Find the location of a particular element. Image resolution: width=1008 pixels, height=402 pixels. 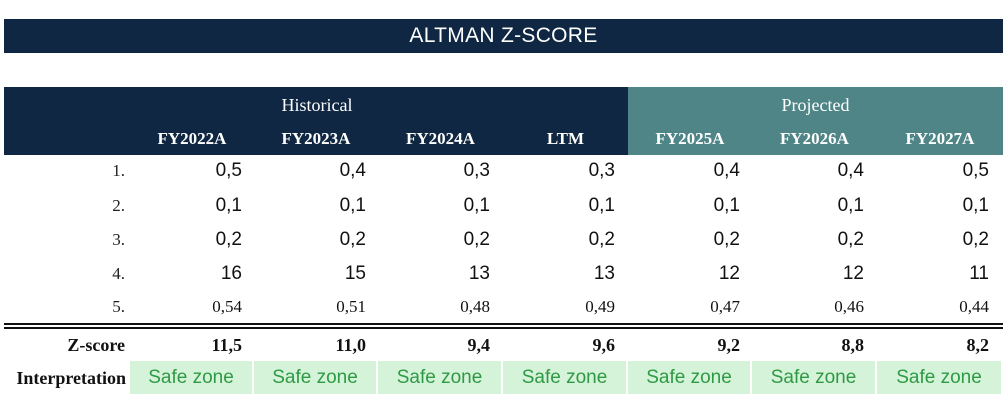

zscore-cell: 9,6 is located at coordinates (604, 345).